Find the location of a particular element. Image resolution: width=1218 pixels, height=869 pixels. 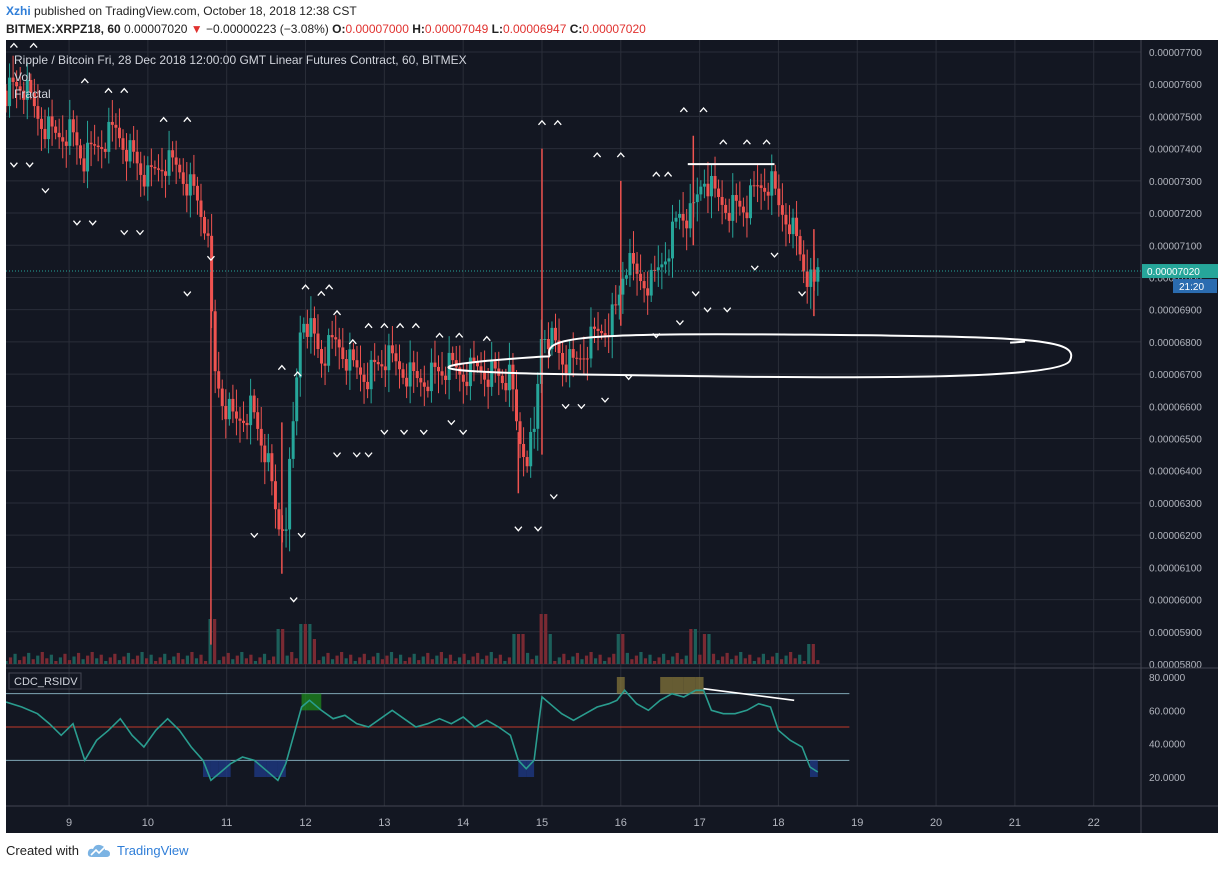

author-name: Xzhi is located at coordinates (18, 11).